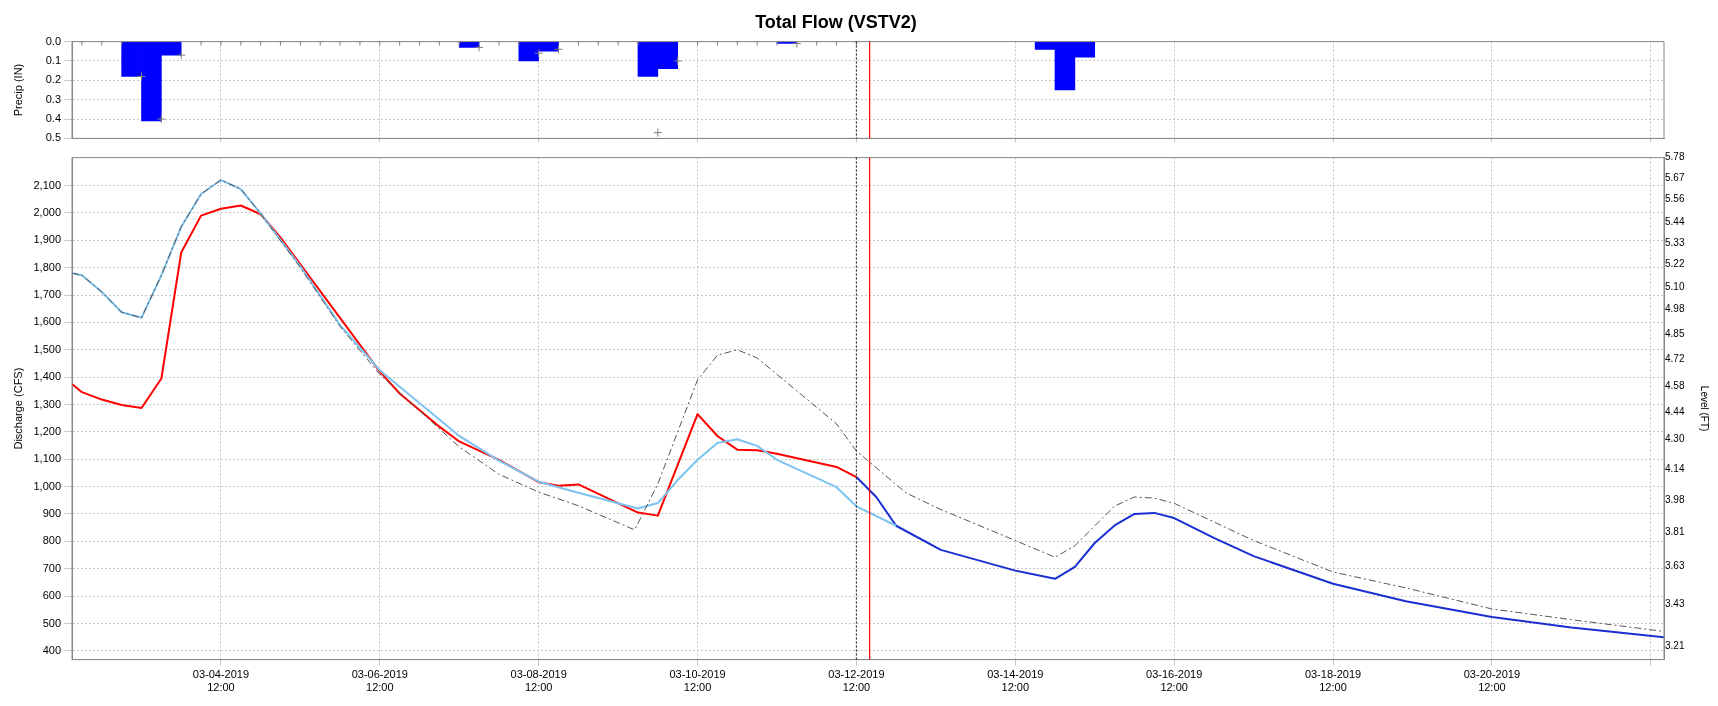 This screenshot has height=706, width=1718. What do you see at coordinates (17, 408) in the screenshot?
I see `y-axis-title: Discharge (CFS)` at bounding box center [17, 408].